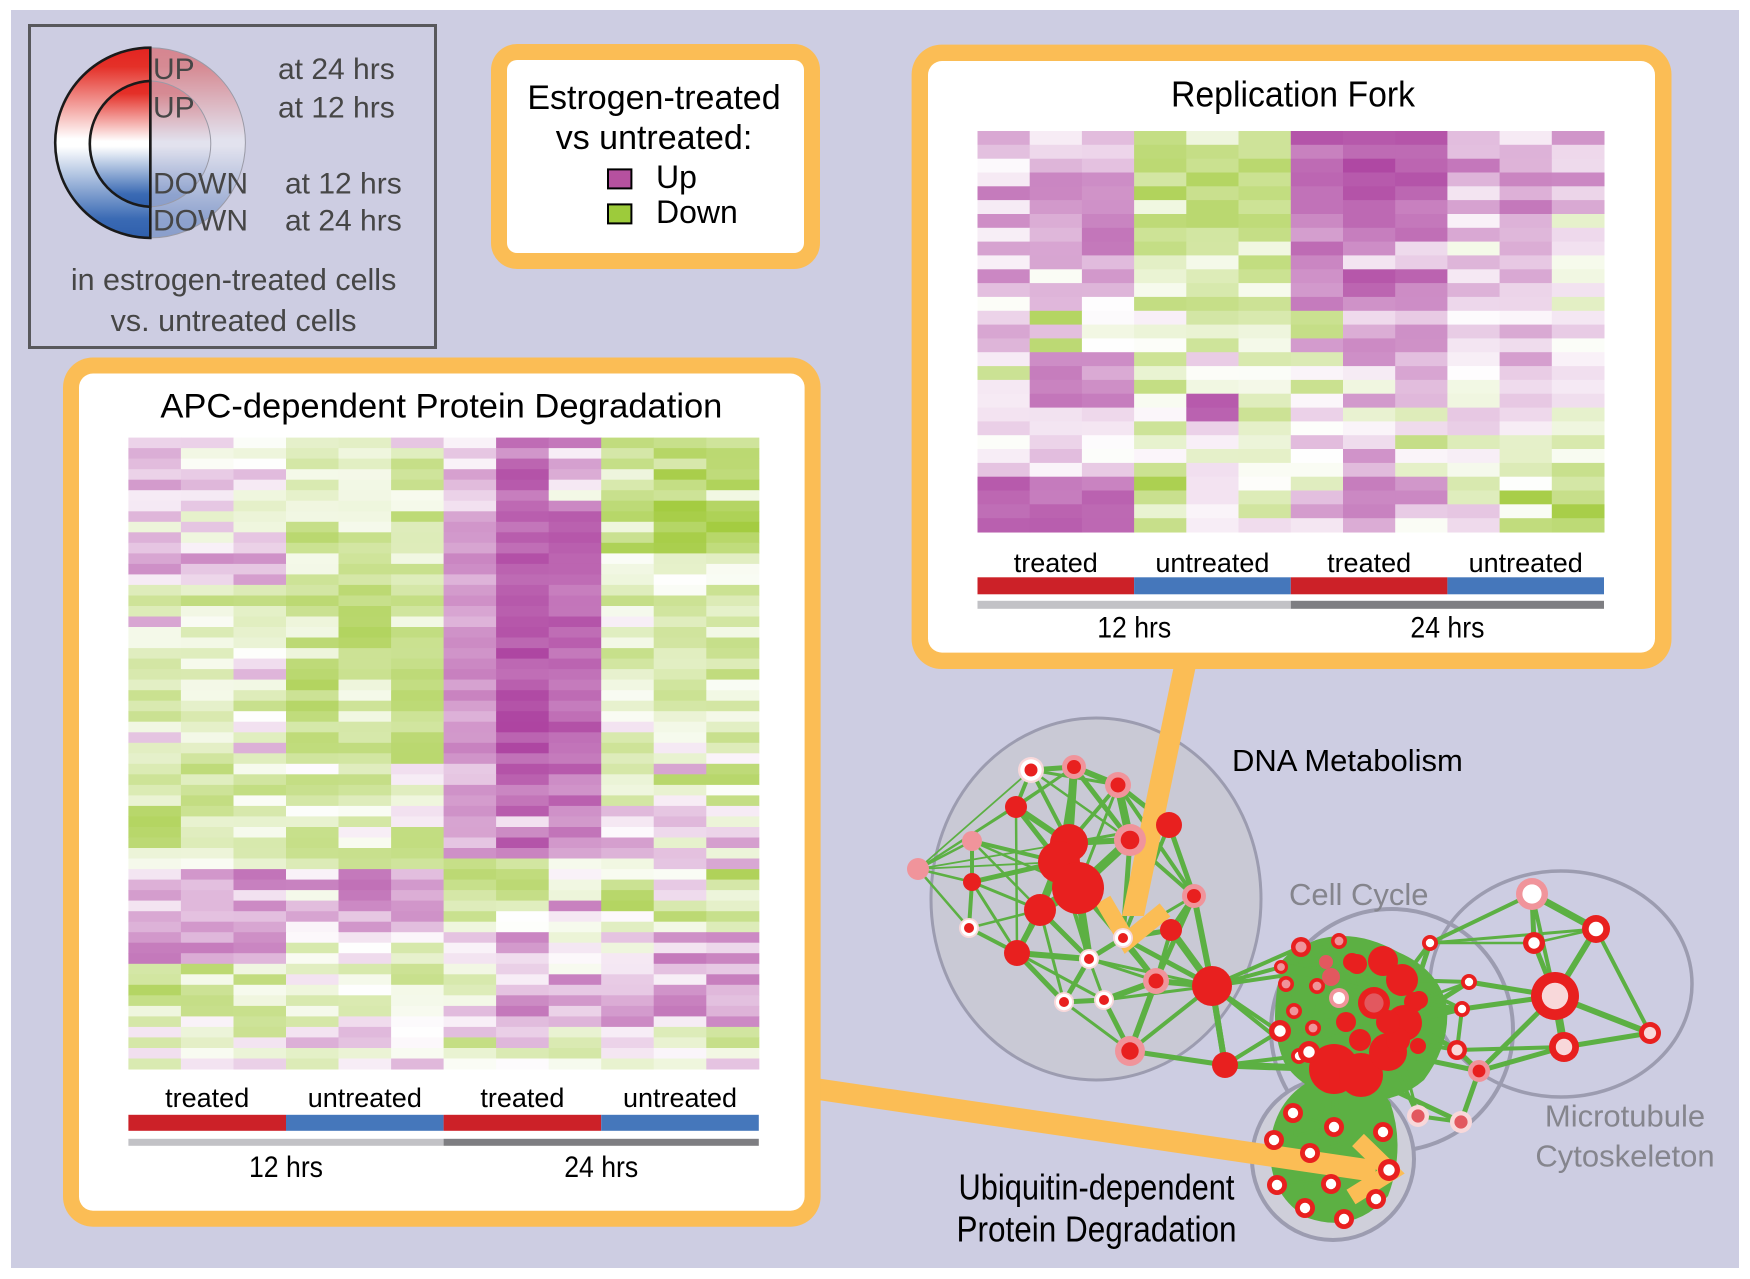 The width and height of the screenshot is (1750, 1279). Describe the element at coordinates (1625, 1115) in the screenshot. I see `svg-text: Microtubule` at that location.